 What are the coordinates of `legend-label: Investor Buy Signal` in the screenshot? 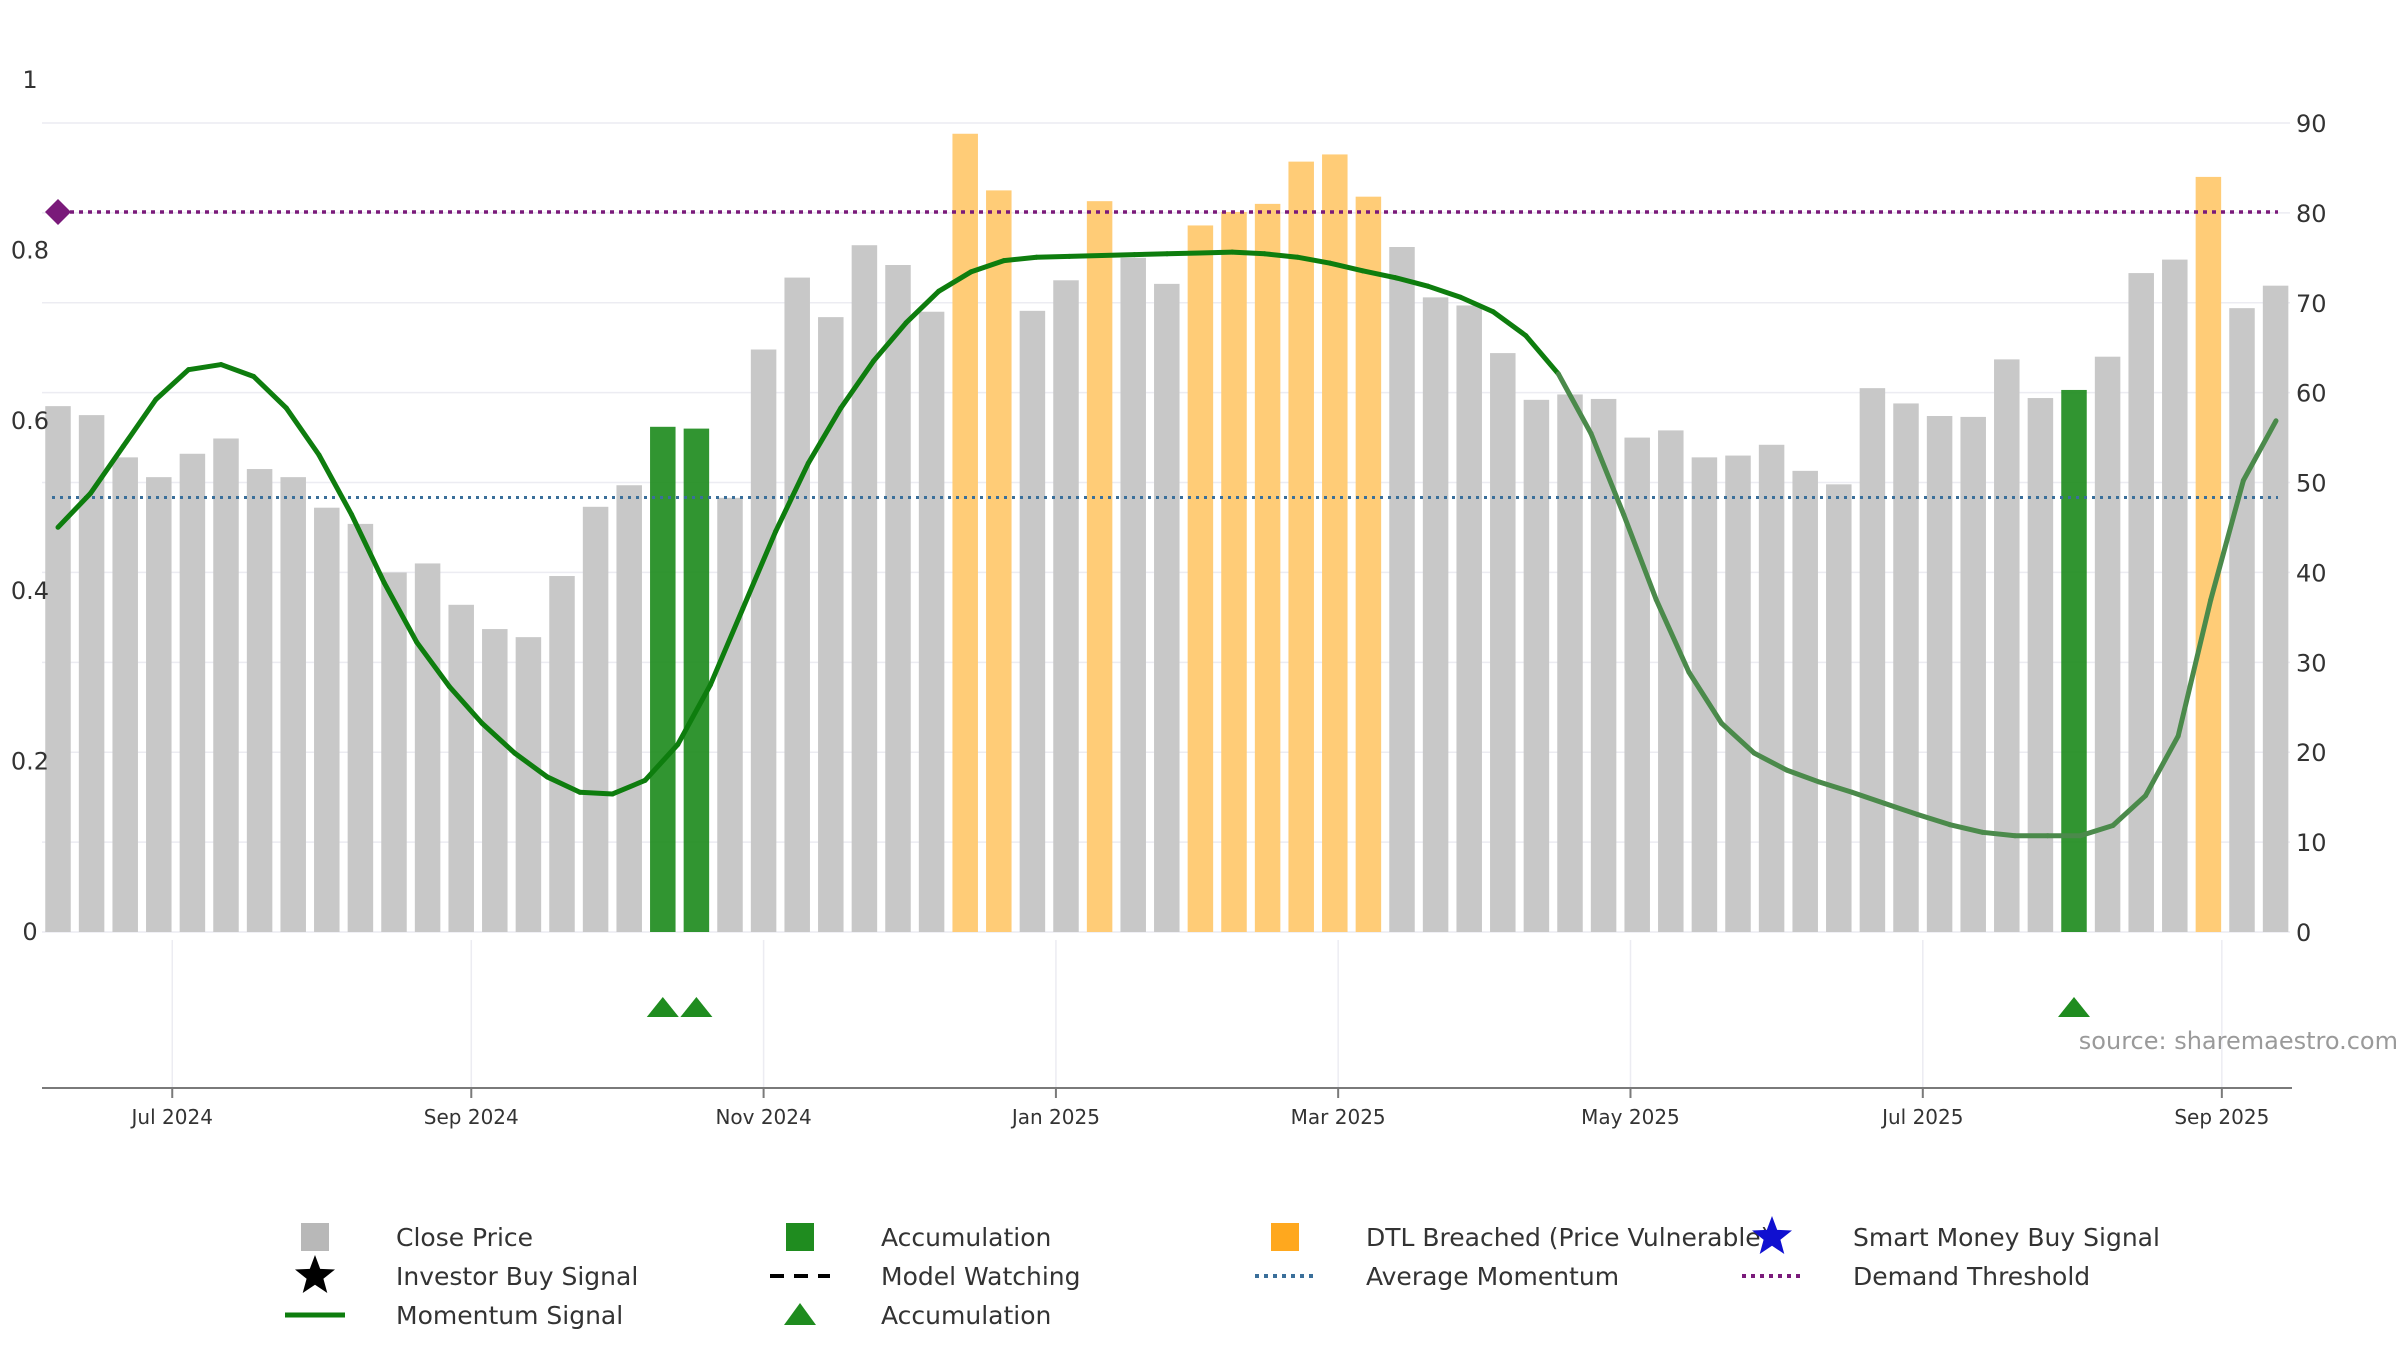 It's located at (517, 1276).